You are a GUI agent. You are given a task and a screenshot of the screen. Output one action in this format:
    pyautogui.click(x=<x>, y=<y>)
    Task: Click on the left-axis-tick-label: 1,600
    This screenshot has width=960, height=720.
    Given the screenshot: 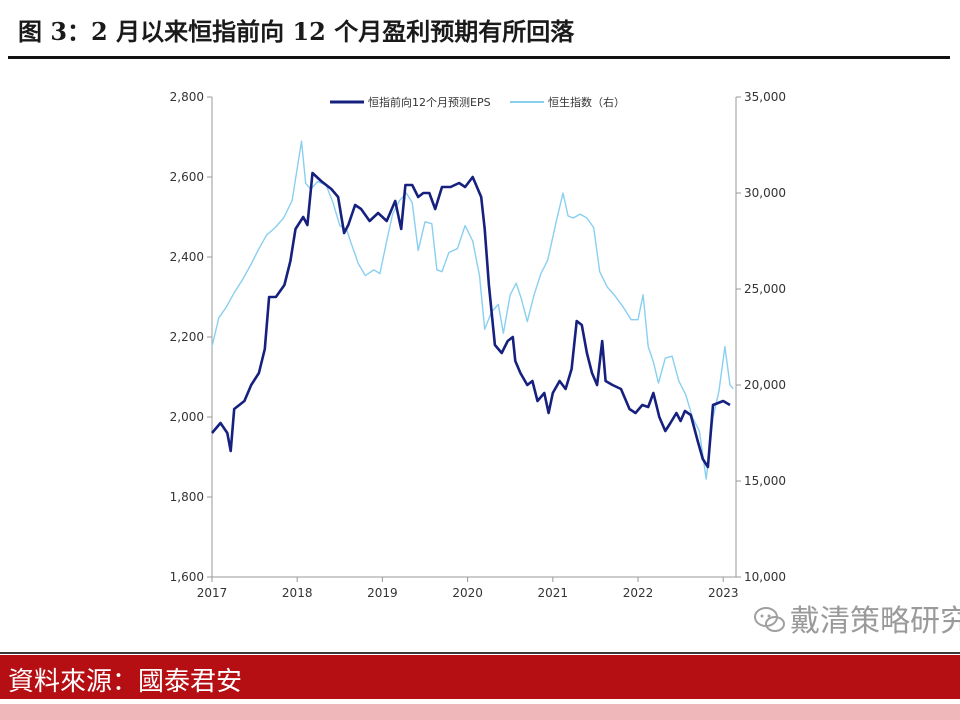 What is the action you would take?
    pyautogui.click(x=187, y=577)
    